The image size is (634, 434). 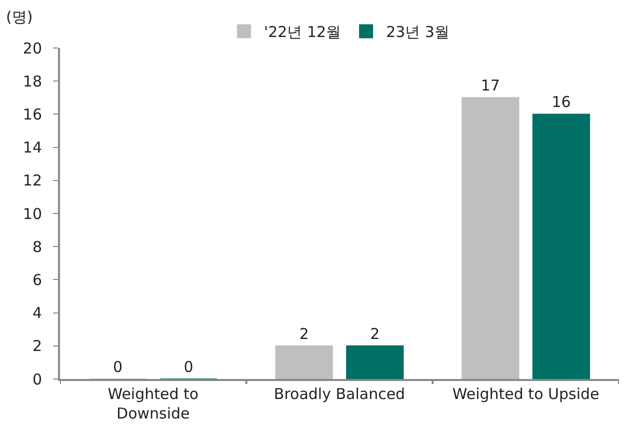 What do you see at coordinates (32, 181) in the screenshot?
I see `y-tick-label: 12` at bounding box center [32, 181].